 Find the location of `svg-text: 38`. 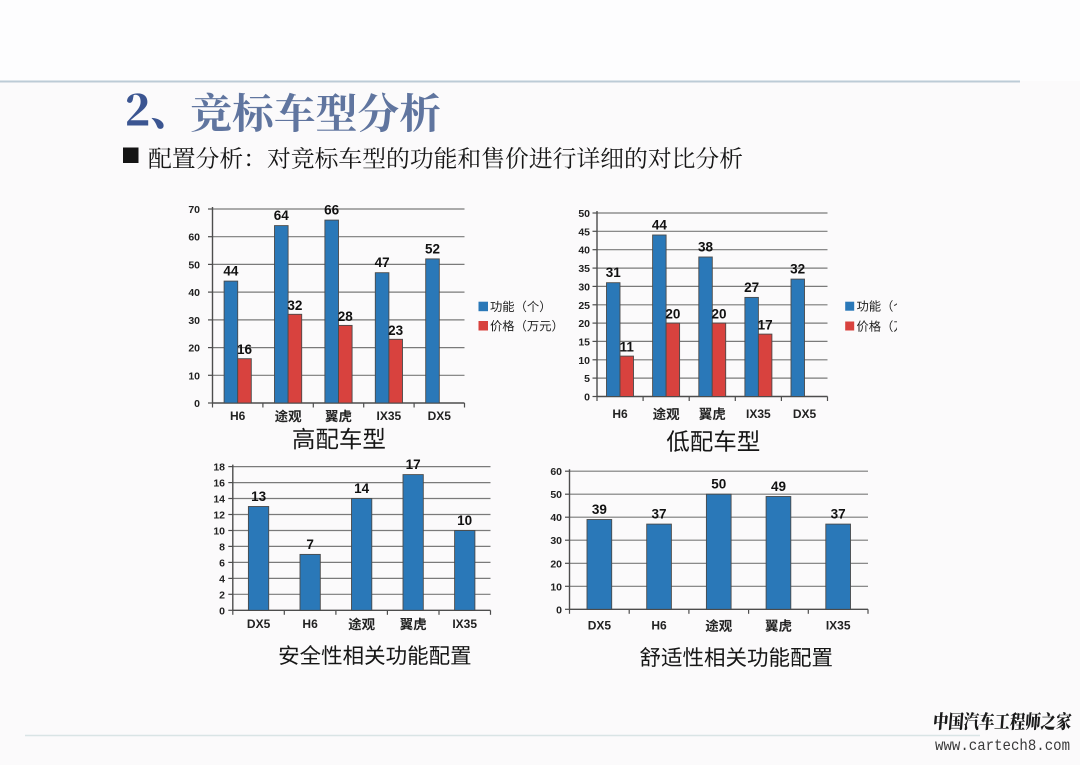

svg-text: 38 is located at coordinates (706, 247).